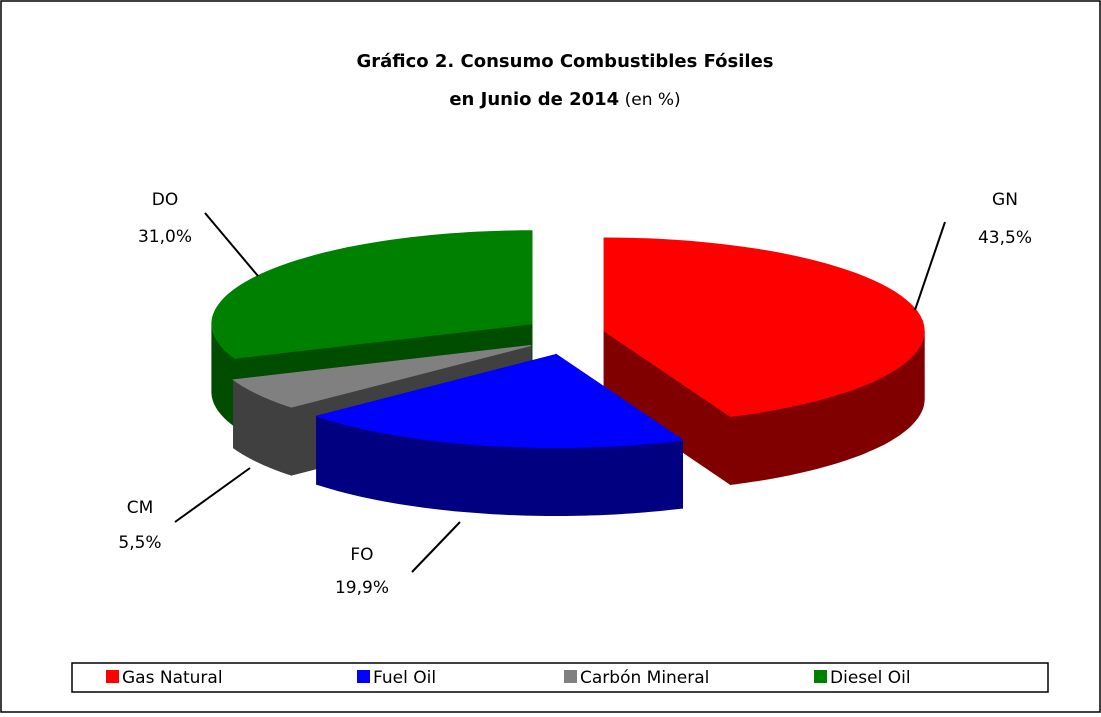 The height and width of the screenshot is (717, 1101). Describe the element at coordinates (653, 100) in the screenshot. I see `chart-subtitle-note: (en %)` at that location.